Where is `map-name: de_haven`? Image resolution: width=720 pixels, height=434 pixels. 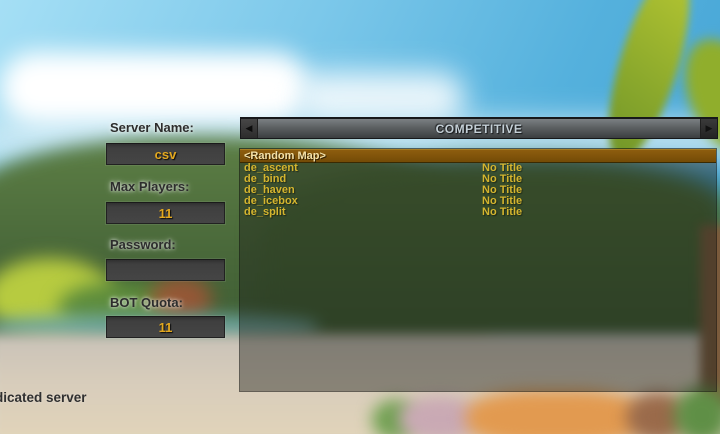 map-name: de_haven is located at coordinates (269, 190).